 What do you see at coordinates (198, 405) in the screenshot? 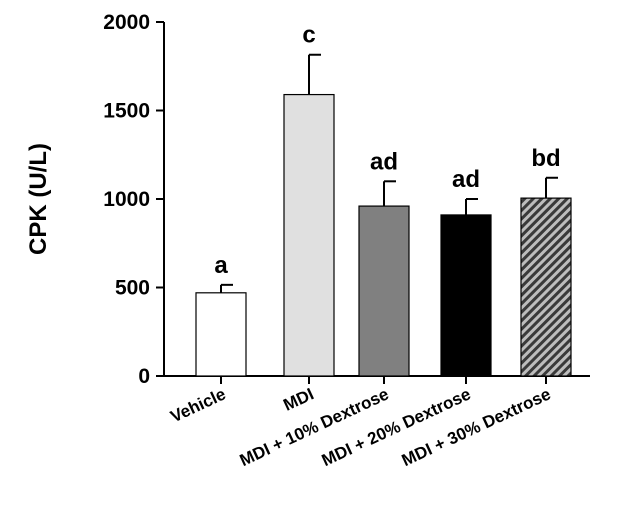
I see `category-label: Vehicle` at bounding box center [198, 405].